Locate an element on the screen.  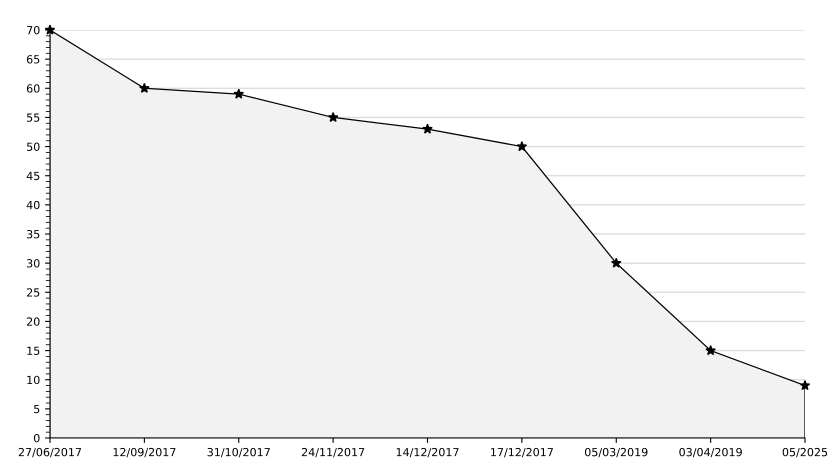
y-tick-label: 10 is located at coordinates (33, 380).